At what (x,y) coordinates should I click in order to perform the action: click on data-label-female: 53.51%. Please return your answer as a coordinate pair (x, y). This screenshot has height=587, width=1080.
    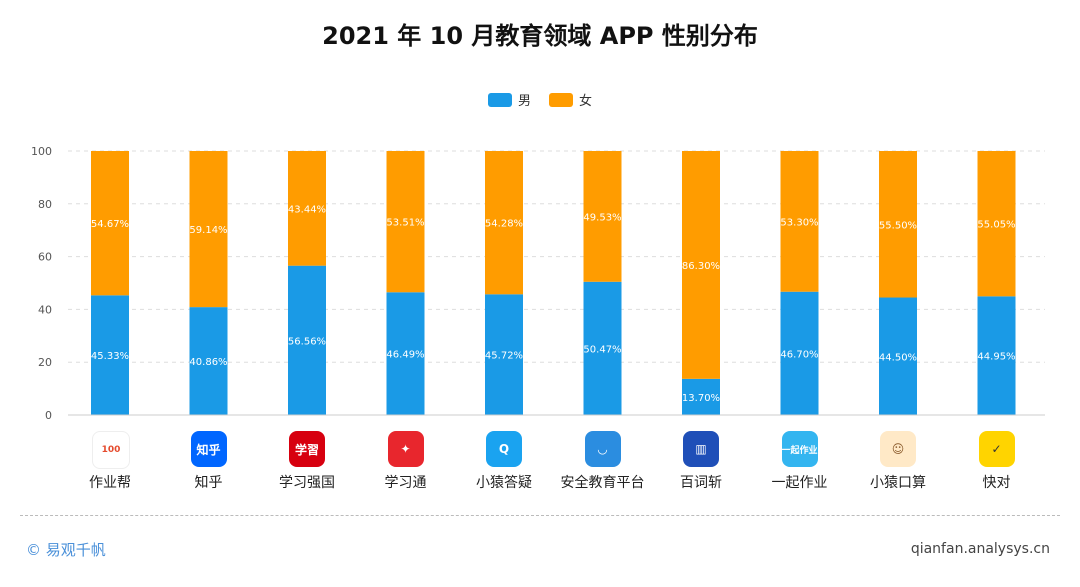
    Looking at the image, I should click on (405, 223).